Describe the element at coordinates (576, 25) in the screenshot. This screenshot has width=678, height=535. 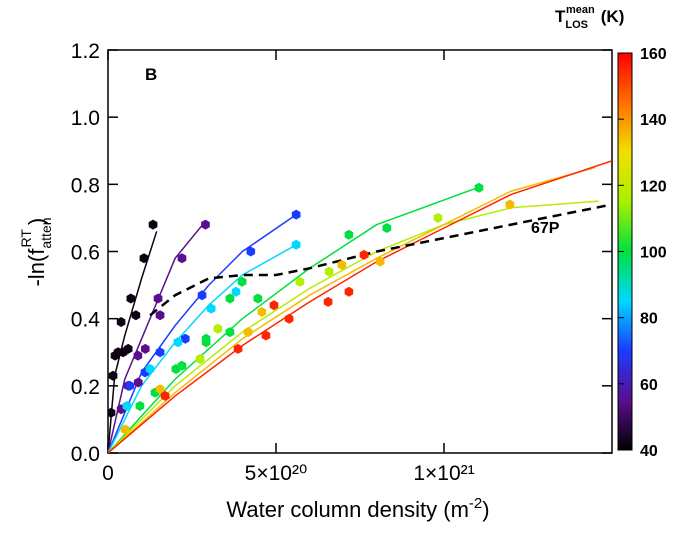
I see `cb-title-sub: LOS` at that location.